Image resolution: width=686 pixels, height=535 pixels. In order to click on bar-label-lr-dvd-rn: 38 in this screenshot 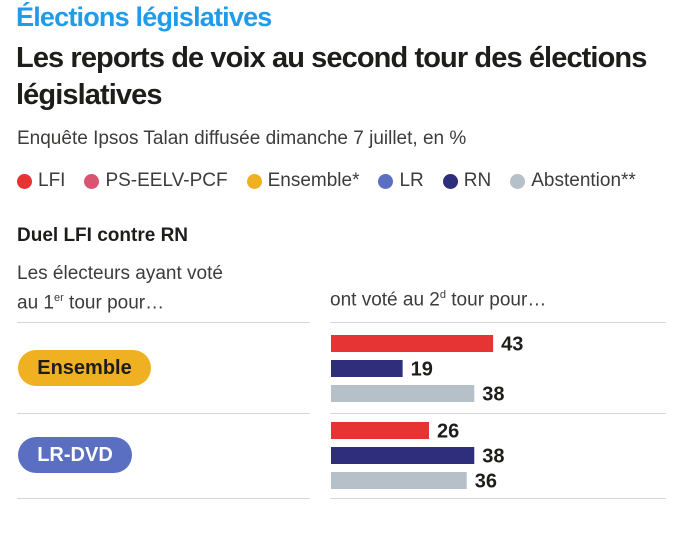, I will do `click(493, 457)`.